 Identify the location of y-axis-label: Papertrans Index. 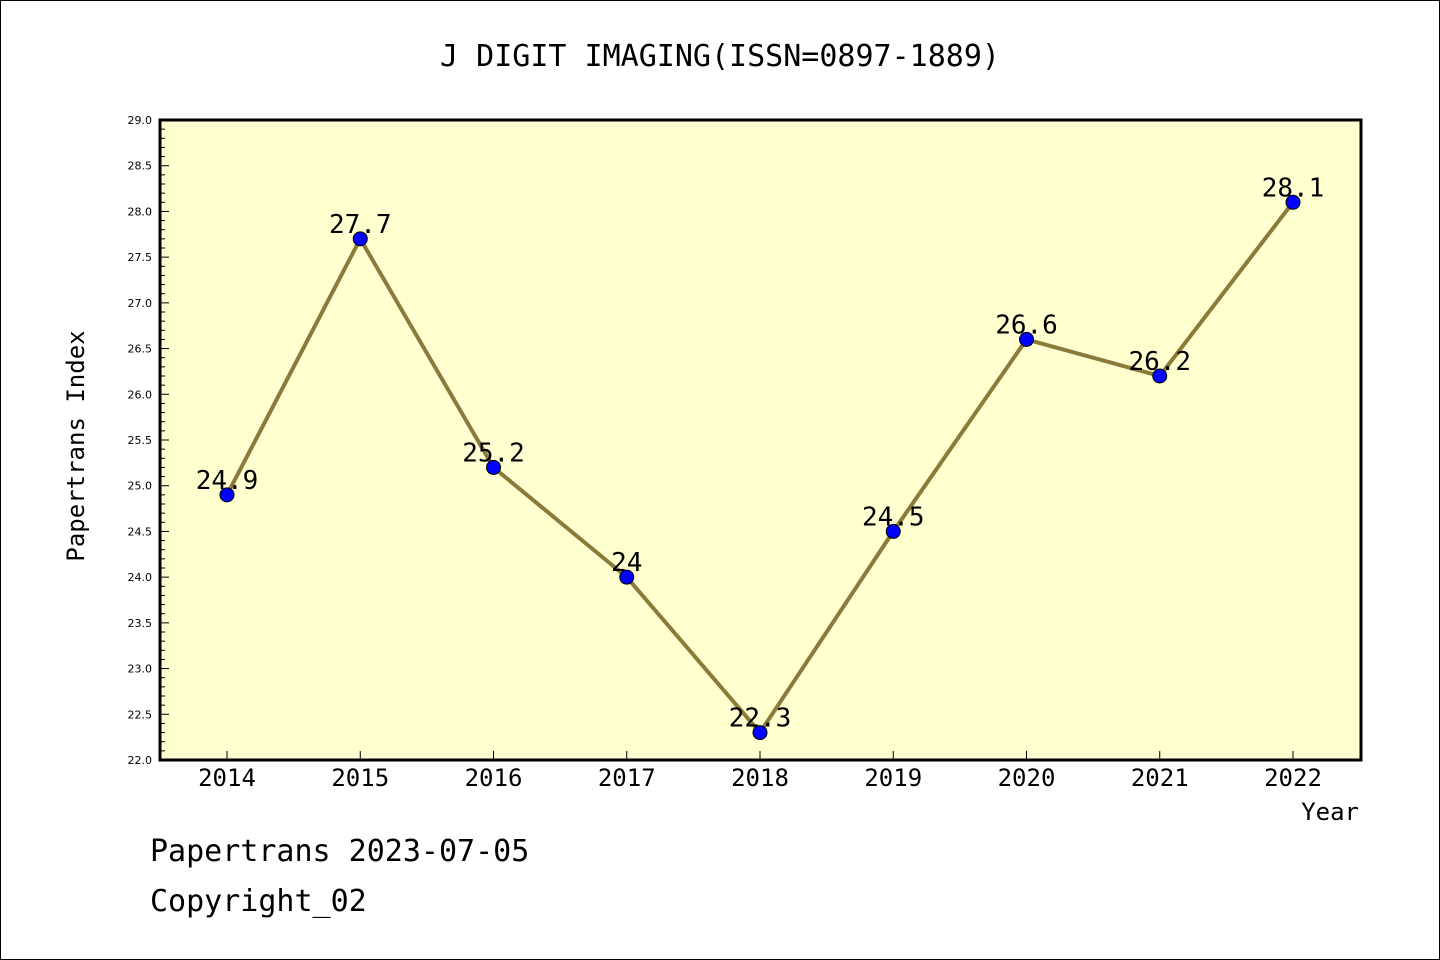
(76, 445).